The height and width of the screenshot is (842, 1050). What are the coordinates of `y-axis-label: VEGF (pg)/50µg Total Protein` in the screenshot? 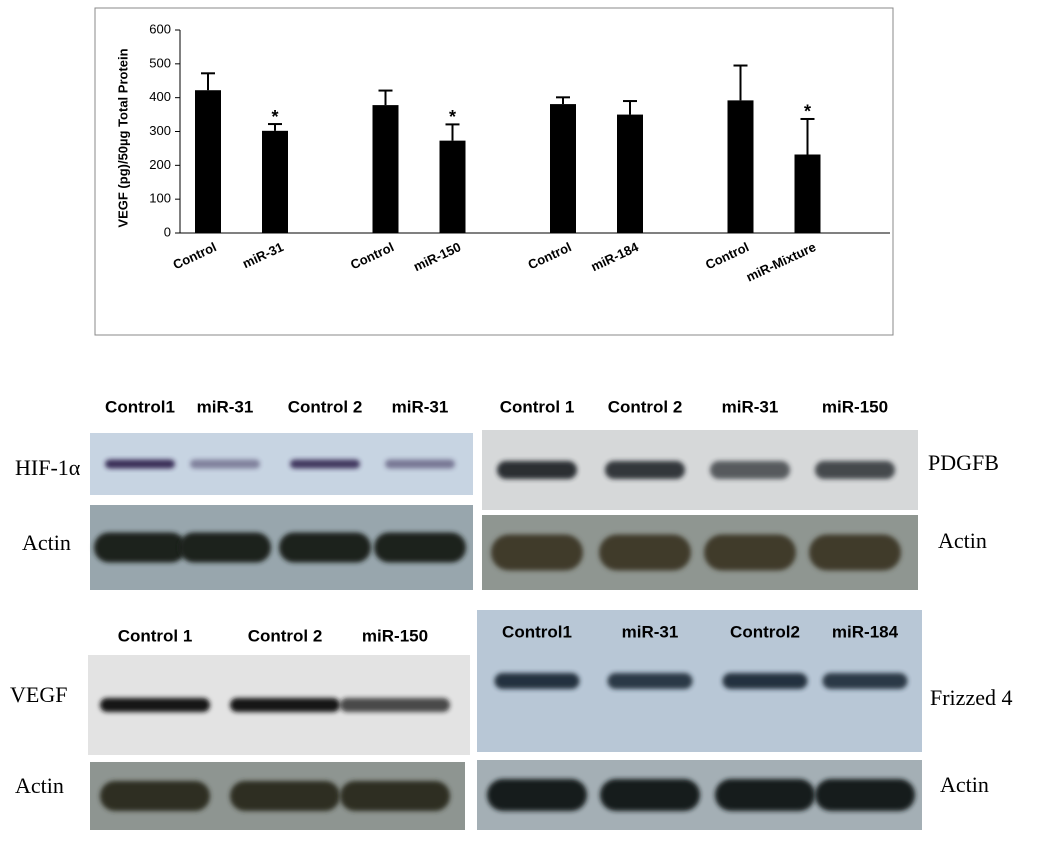 It's located at (122, 137).